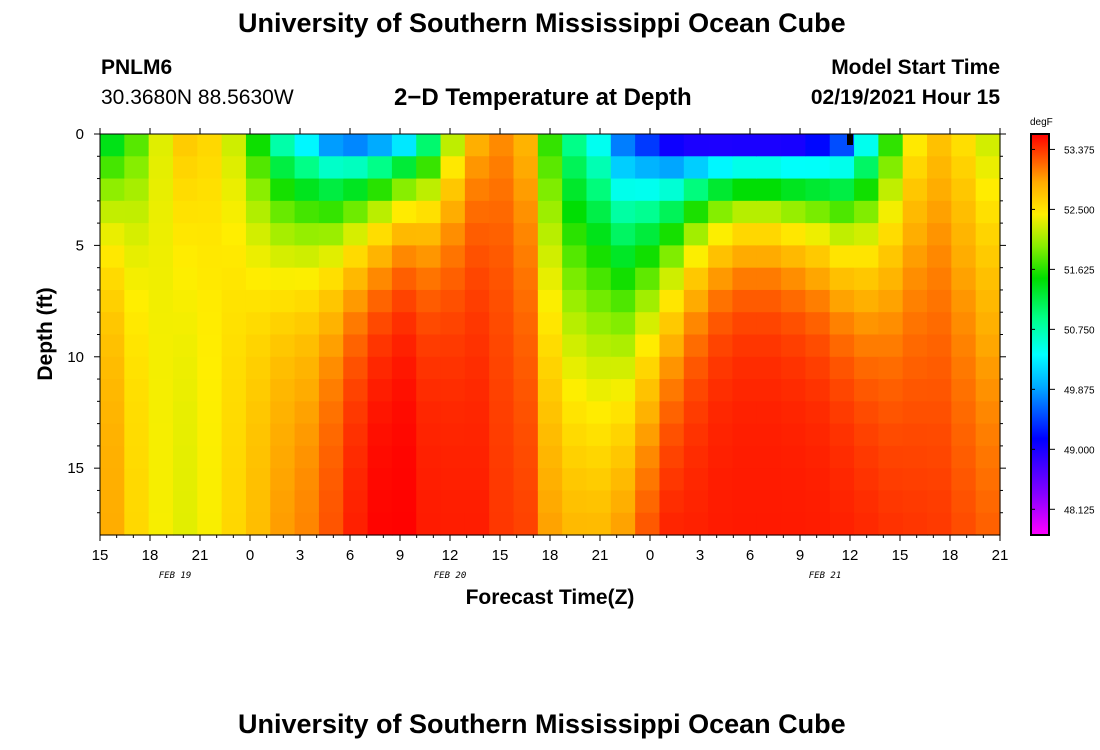 This screenshot has height=750, width=1100. What do you see at coordinates (450, 555) in the screenshot?
I see `x-tick-label: 12` at bounding box center [450, 555].